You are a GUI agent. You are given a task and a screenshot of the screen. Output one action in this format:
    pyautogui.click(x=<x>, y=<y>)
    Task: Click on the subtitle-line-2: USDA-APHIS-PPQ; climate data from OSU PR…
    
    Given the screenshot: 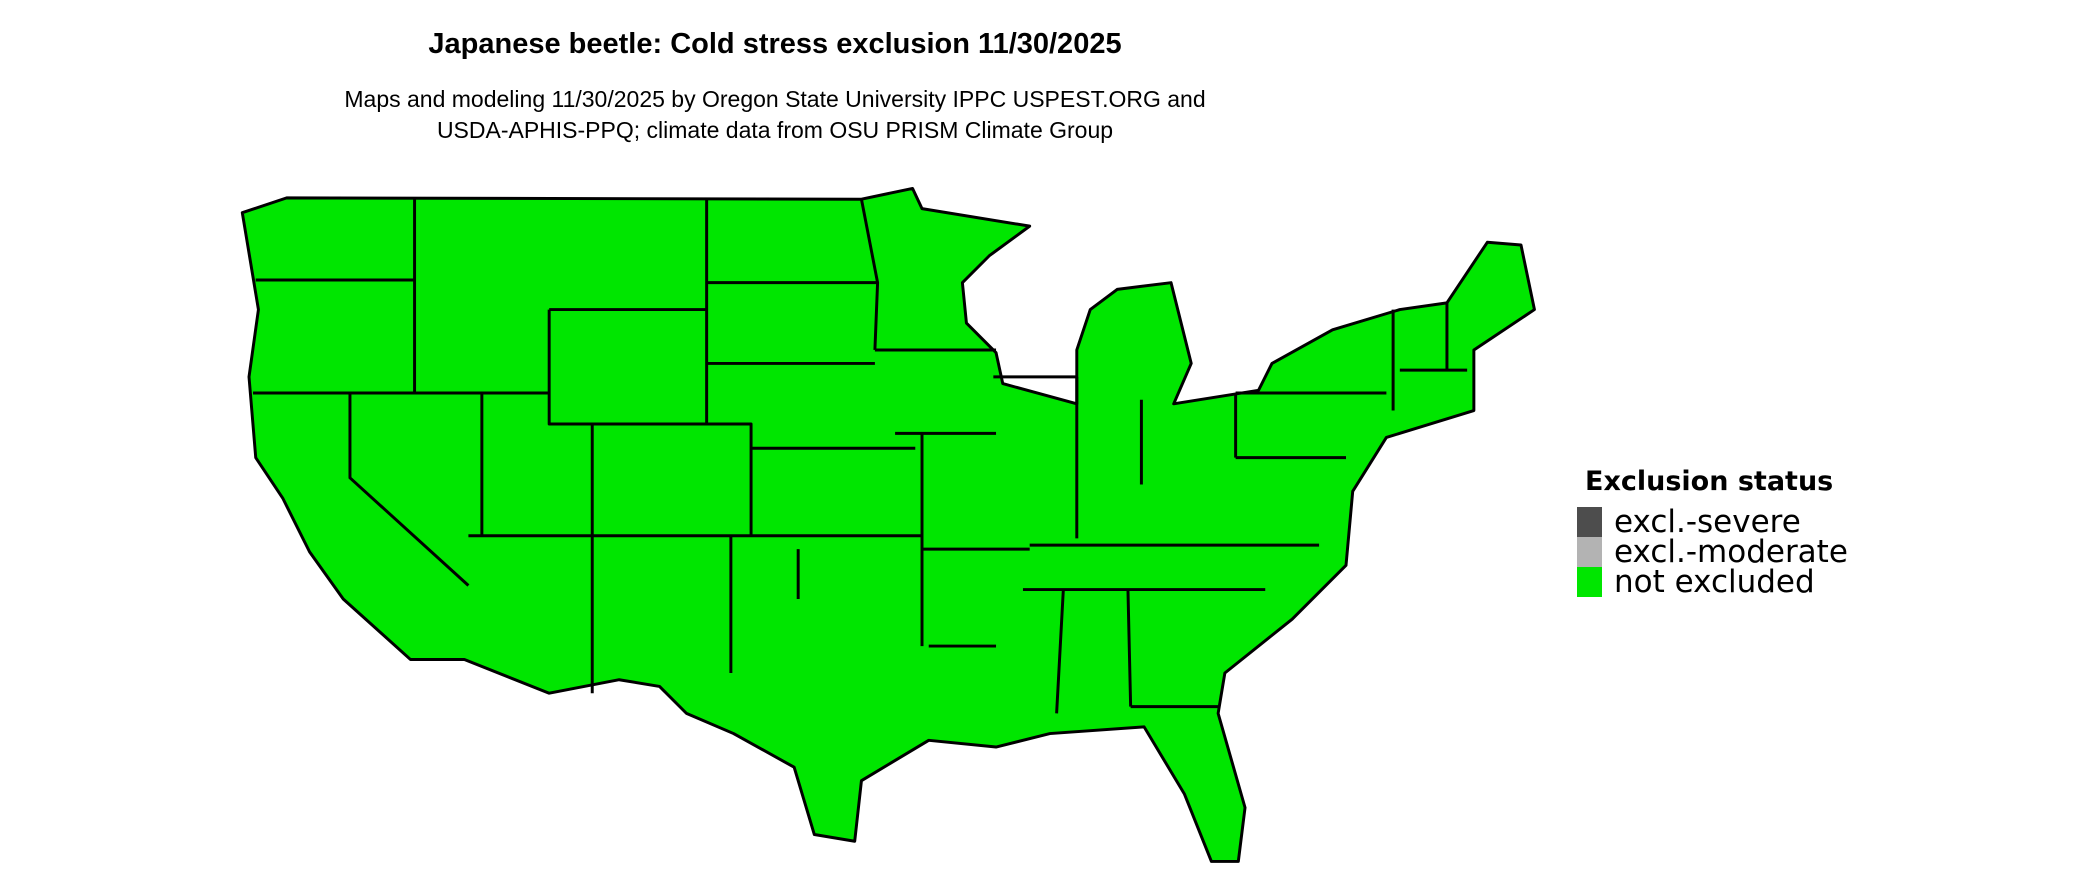 What is the action you would take?
    pyautogui.click(x=775, y=130)
    